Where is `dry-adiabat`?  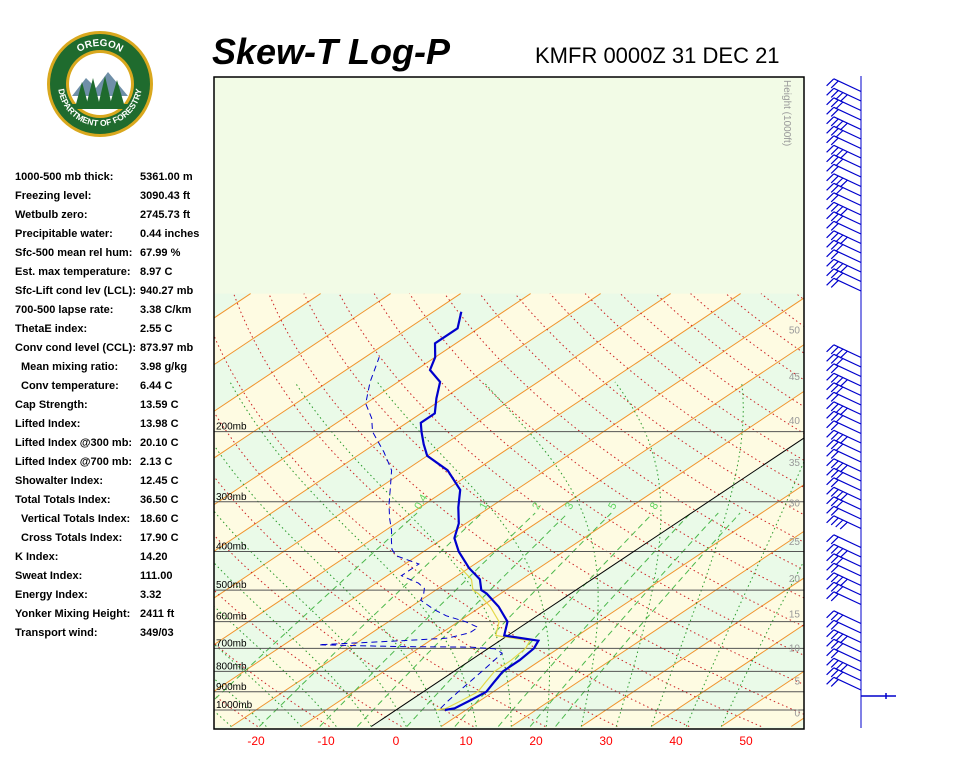 dry-adiabat is located at coordinates (624, 432).